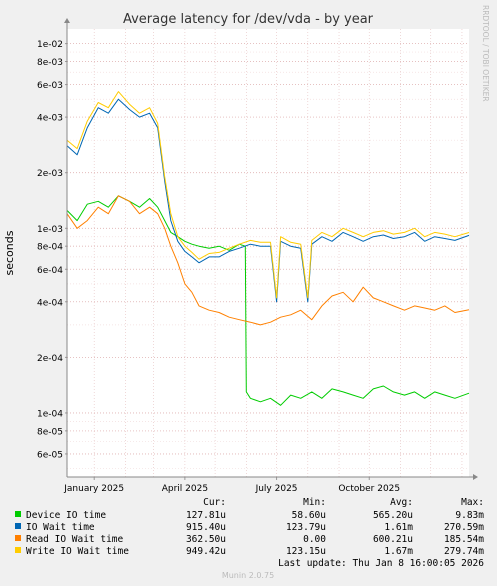  I want to click on legend-value-max: 9.83m, so click(469, 515).